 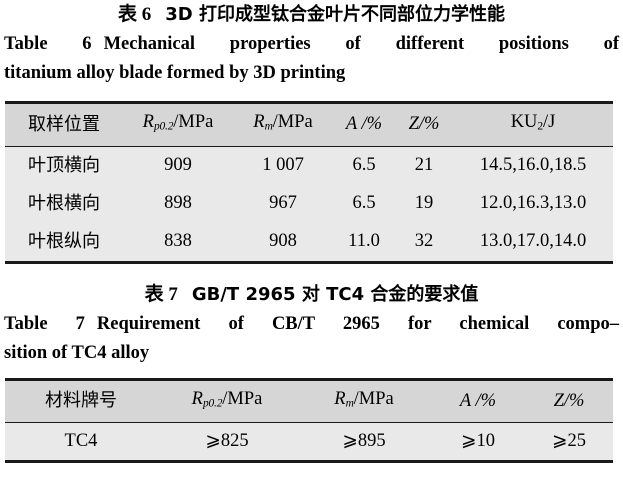 What do you see at coordinates (77, 352) in the screenshot?
I see `table7-english-title-part2: sition of TC4 alloy` at bounding box center [77, 352].